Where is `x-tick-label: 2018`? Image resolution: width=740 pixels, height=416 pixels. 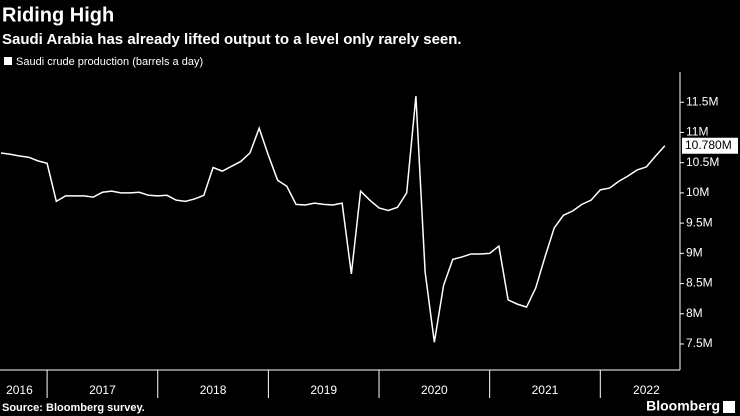 x-tick-label: 2018 is located at coordinates (213, 390).